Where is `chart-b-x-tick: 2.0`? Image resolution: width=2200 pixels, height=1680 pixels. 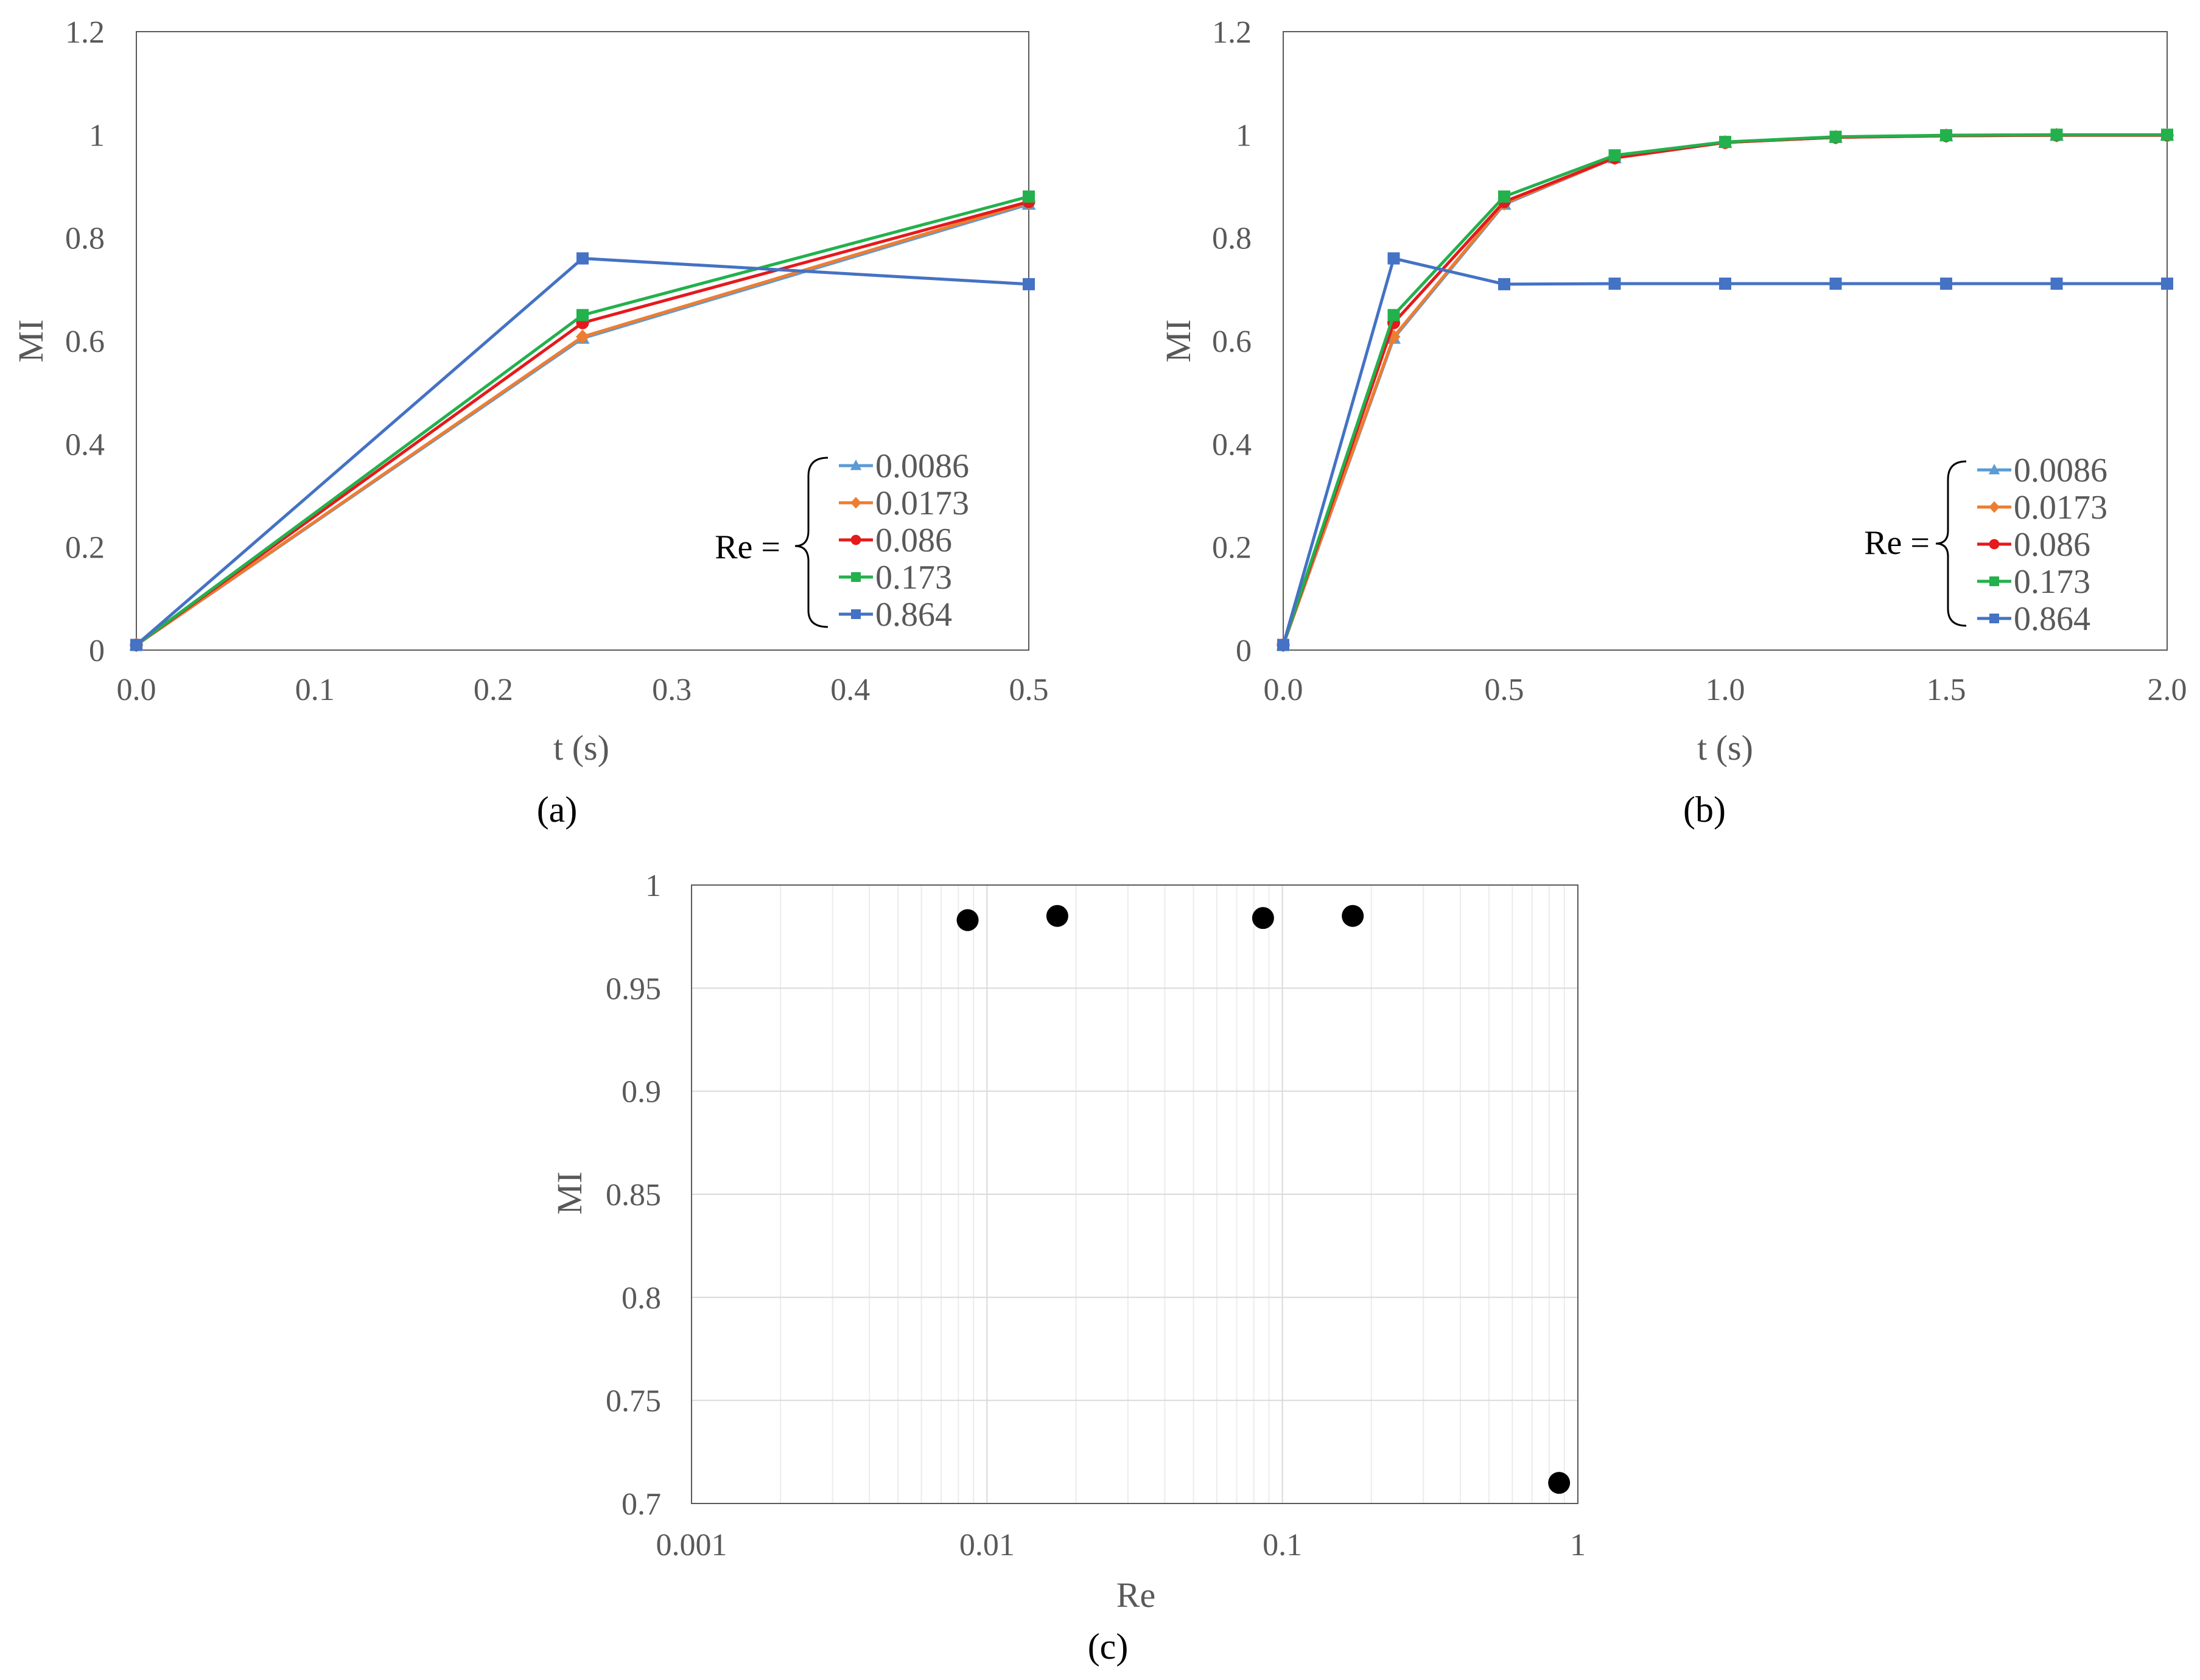 chart-b-x-tick: 2.0 is located at coordinates (2168, 690).